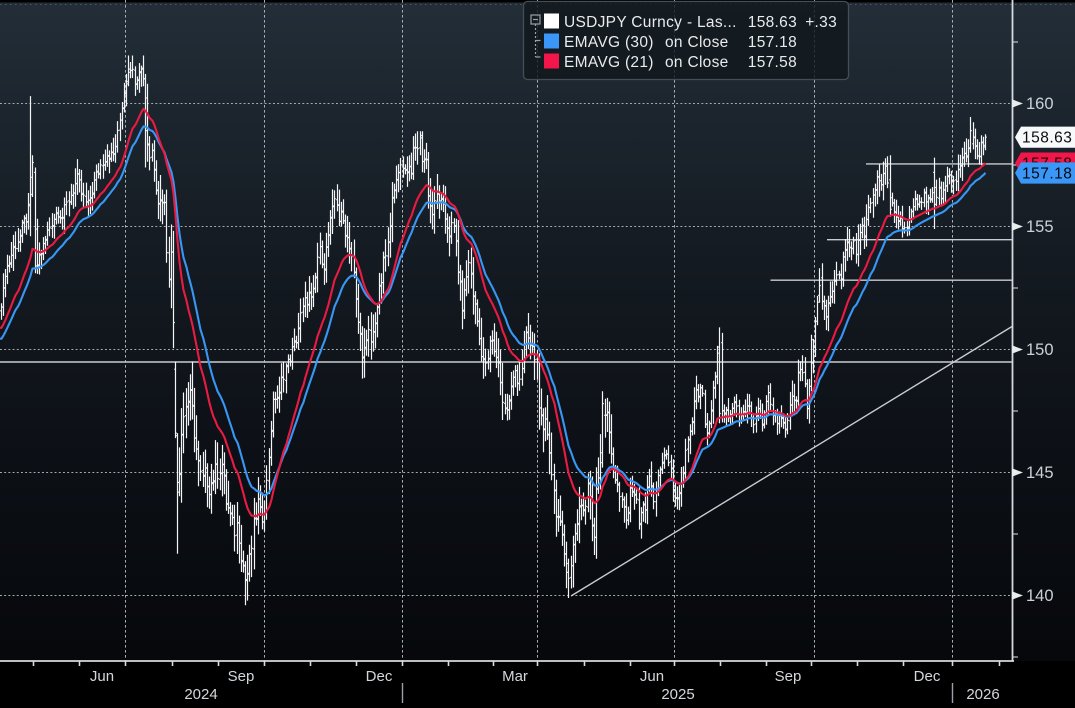 This screenshot has width=1075, height=708. I want to click on svg-text: Mar, so click(515, 676).